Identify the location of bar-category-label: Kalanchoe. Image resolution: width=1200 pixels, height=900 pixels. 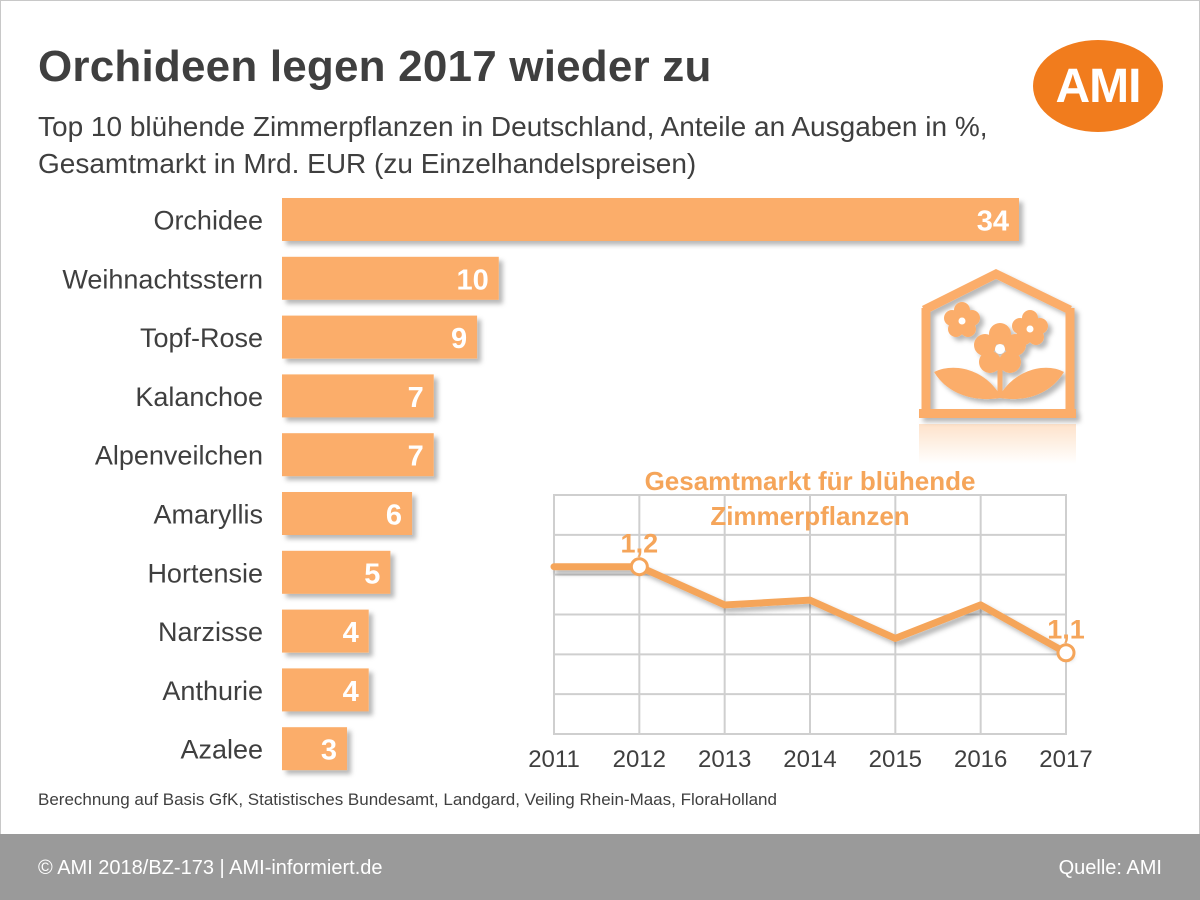
(199, 397).